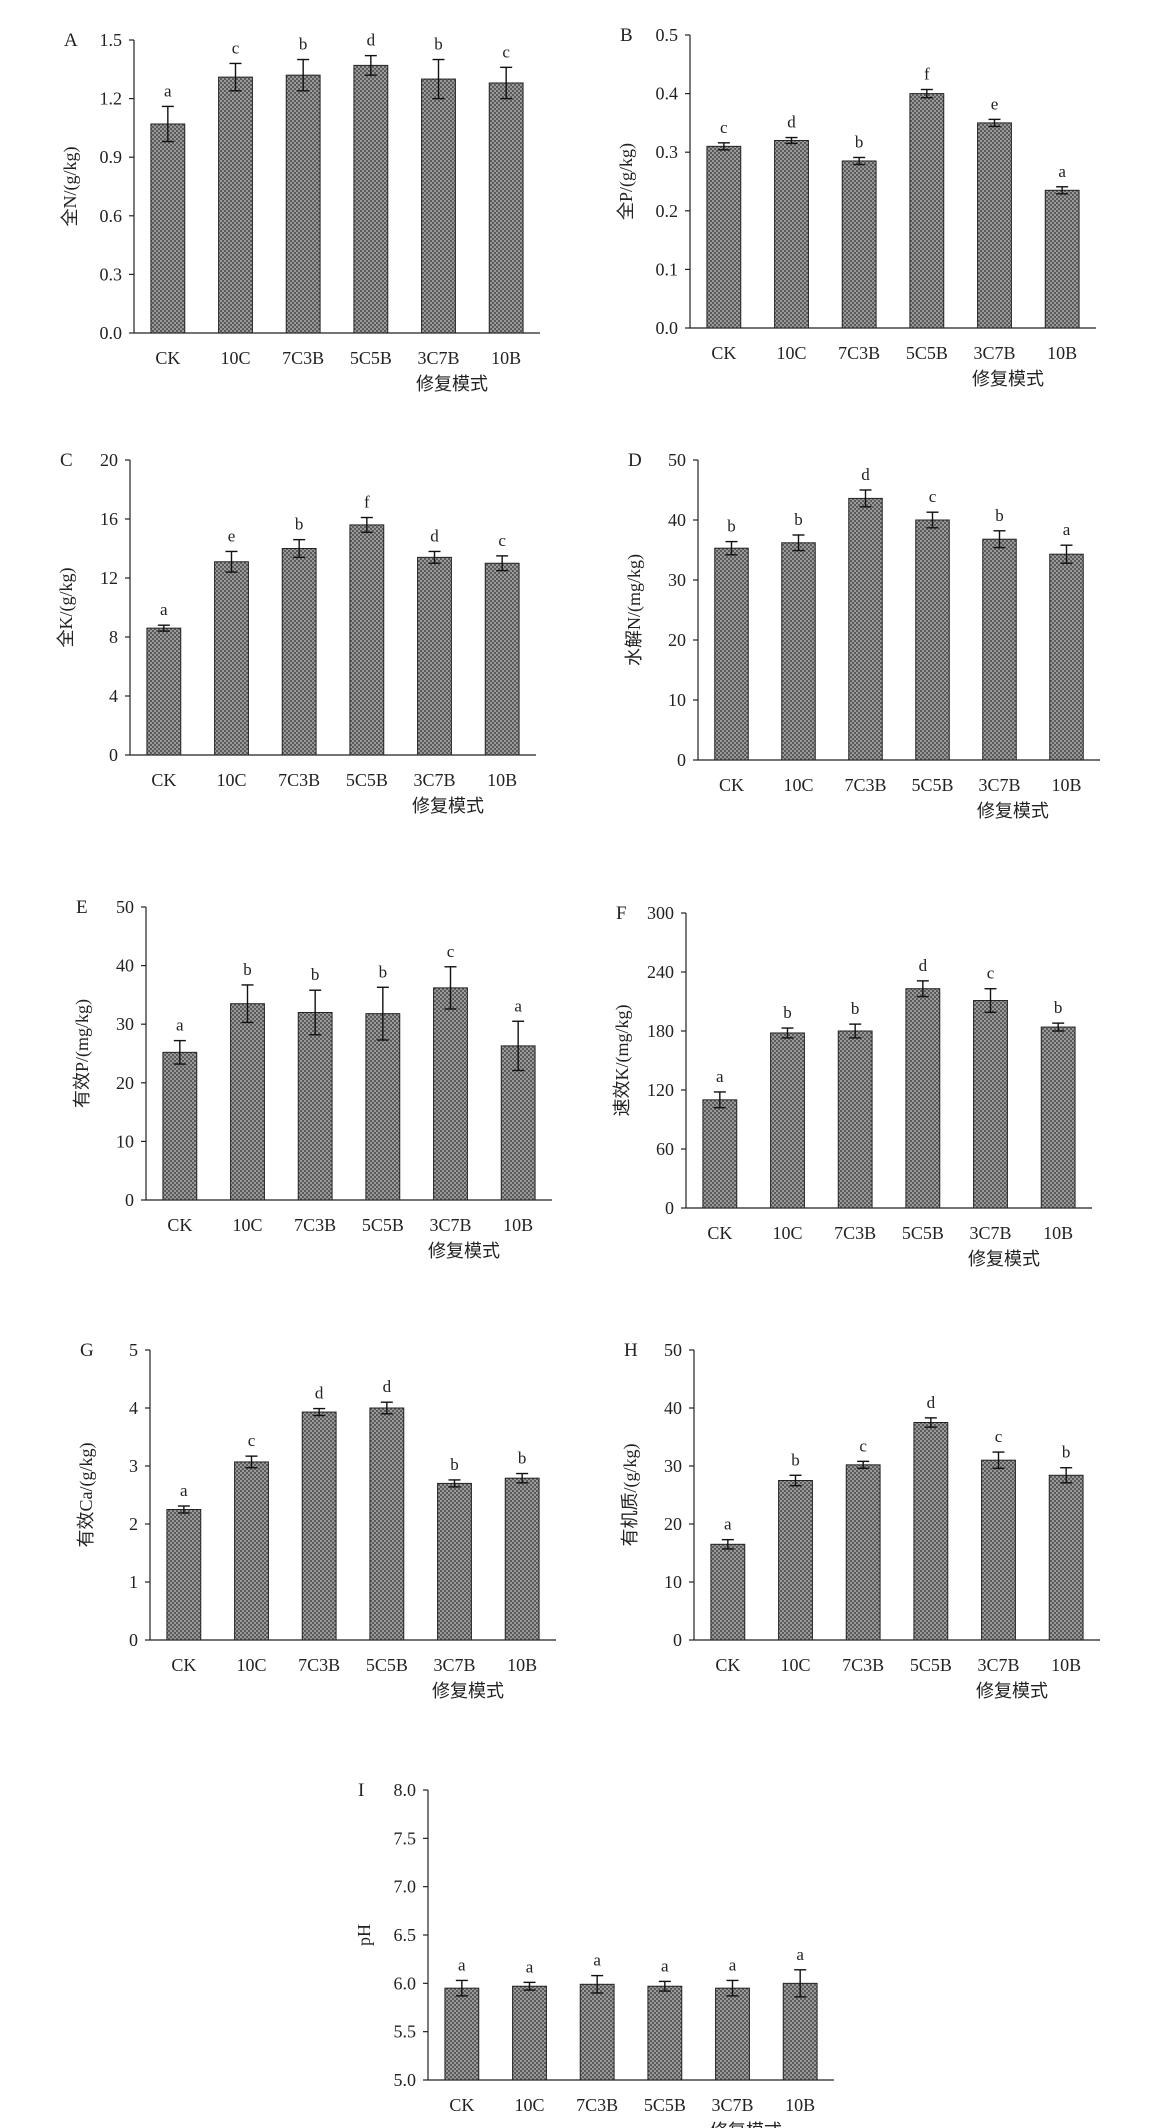  What do you see at coordinates (133, 1466) in the screenshot?
I see `y-tick-label: 3` at bounding box center [133, 1466].